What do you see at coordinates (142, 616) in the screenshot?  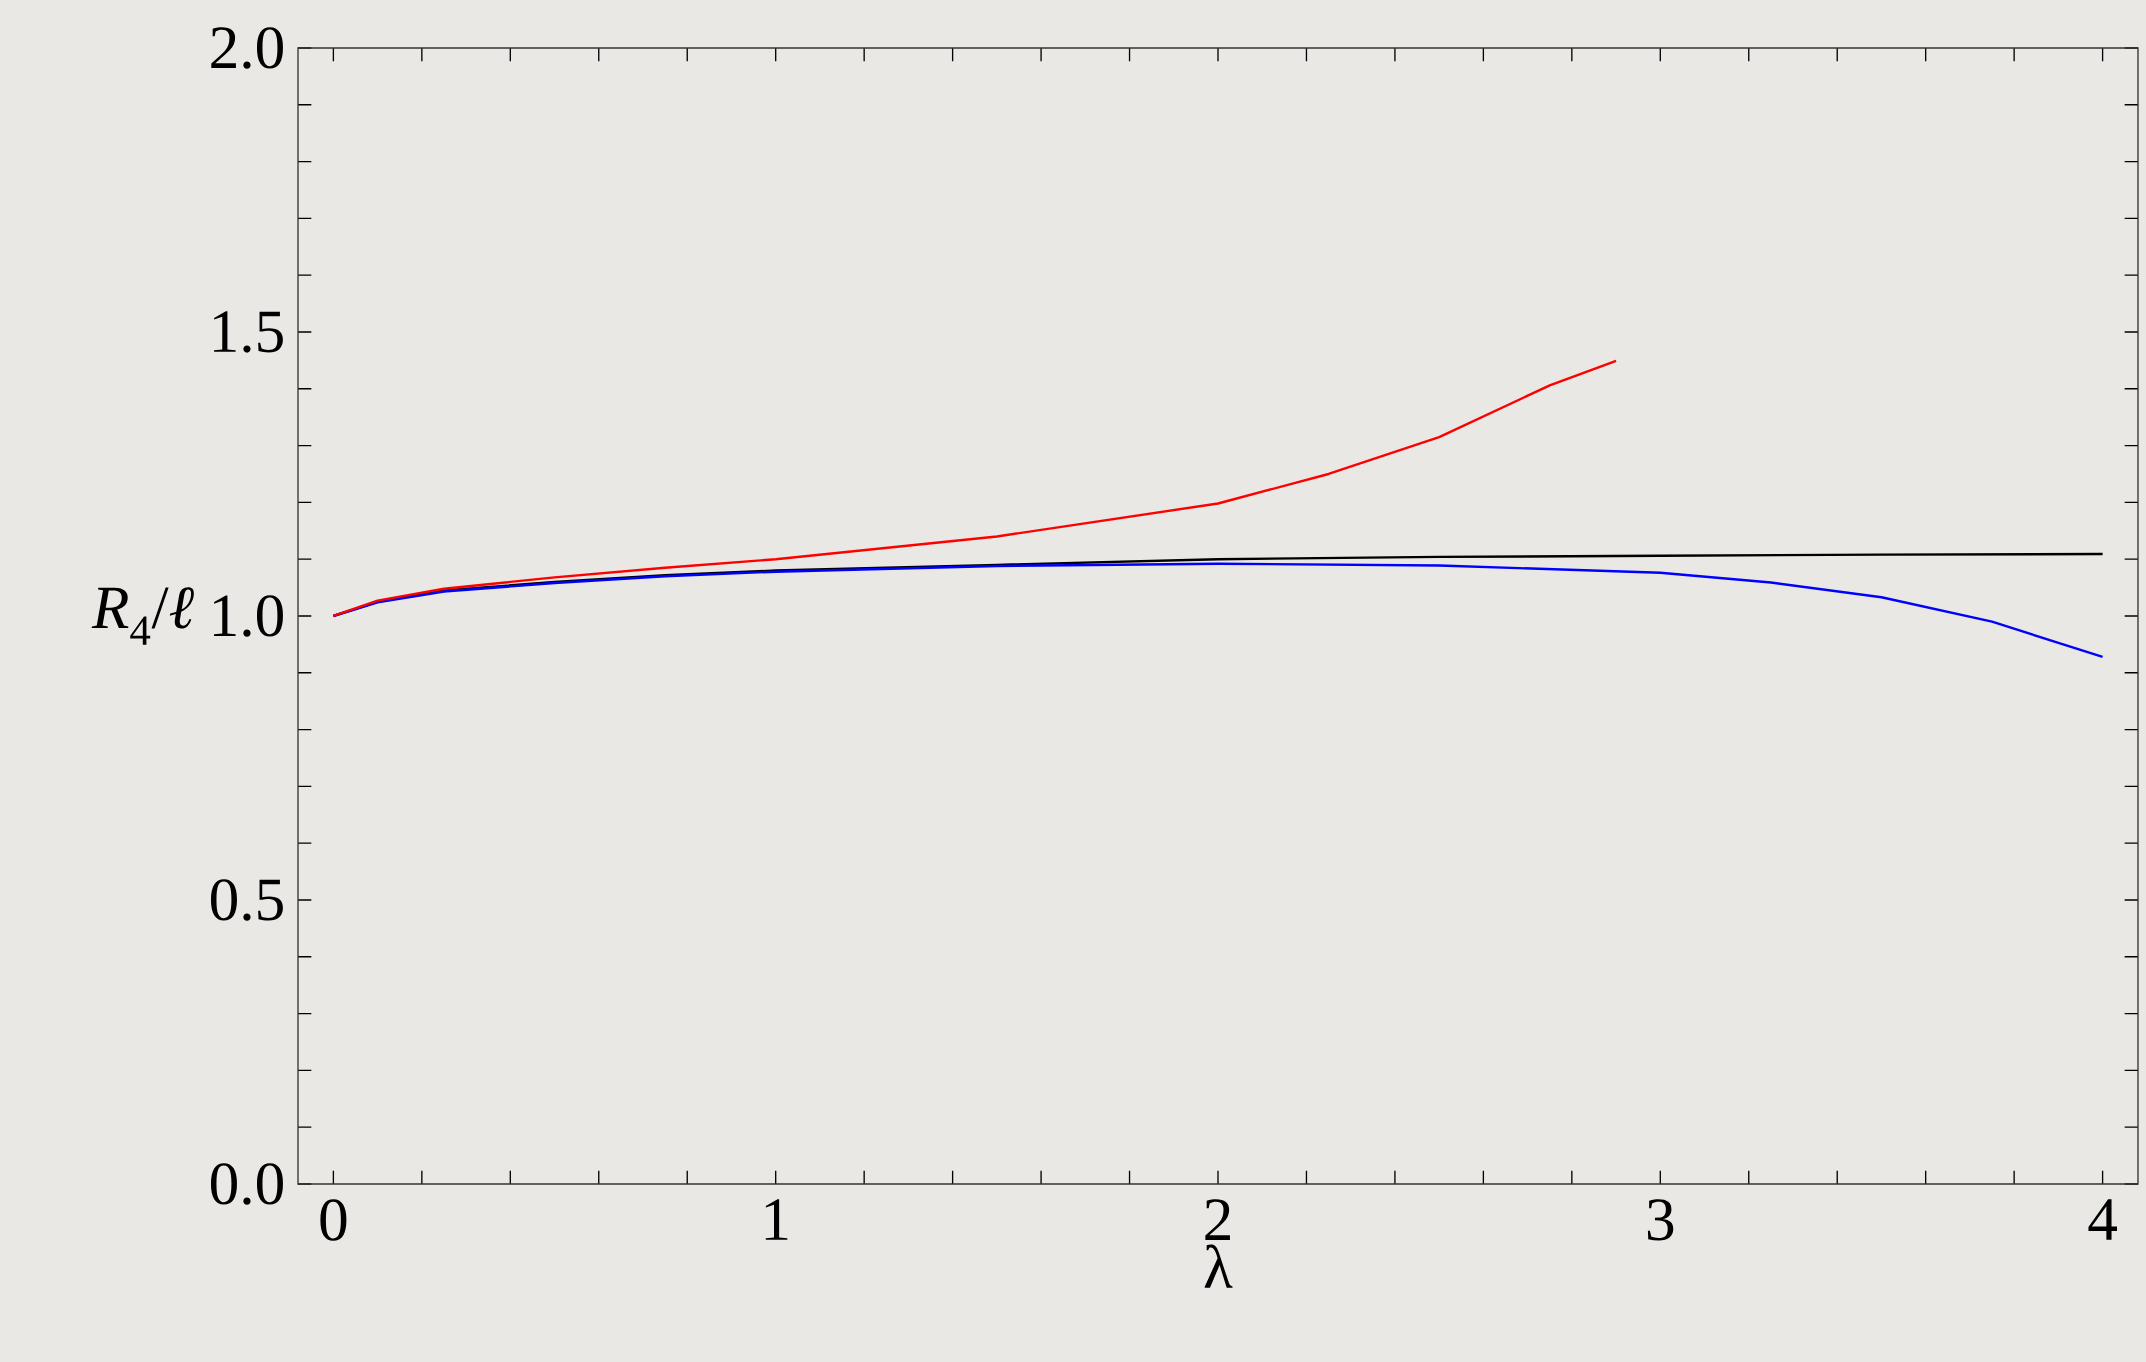 I see `y-axis-title: R$_{4}$/ℓ` at bounding box center [142, 616].